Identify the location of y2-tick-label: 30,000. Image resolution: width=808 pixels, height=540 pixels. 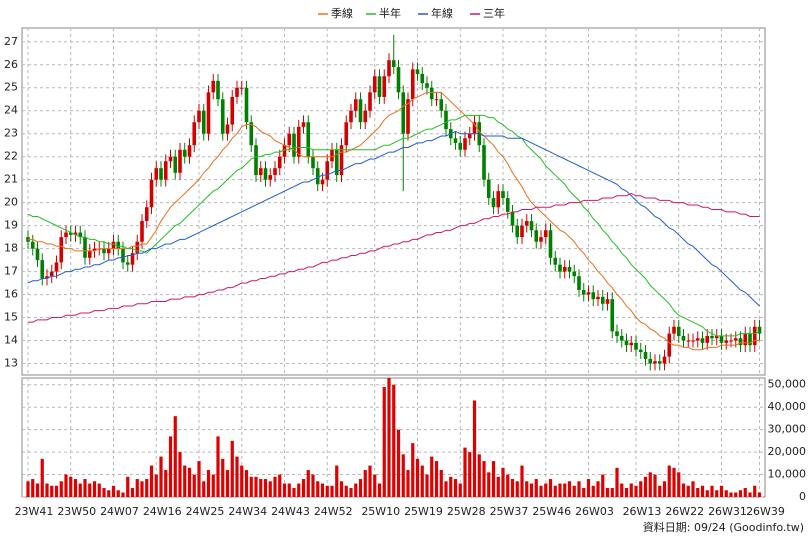
(787, 429).